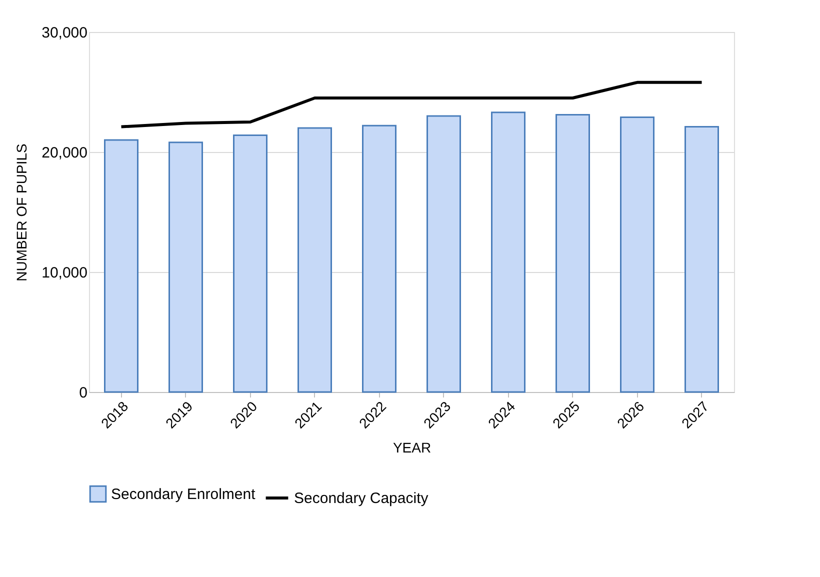 The height and width of the screenshot is (577, 820). I want to click on y-axis-title: NUMBER OF PUPILS, so click(22, 213).